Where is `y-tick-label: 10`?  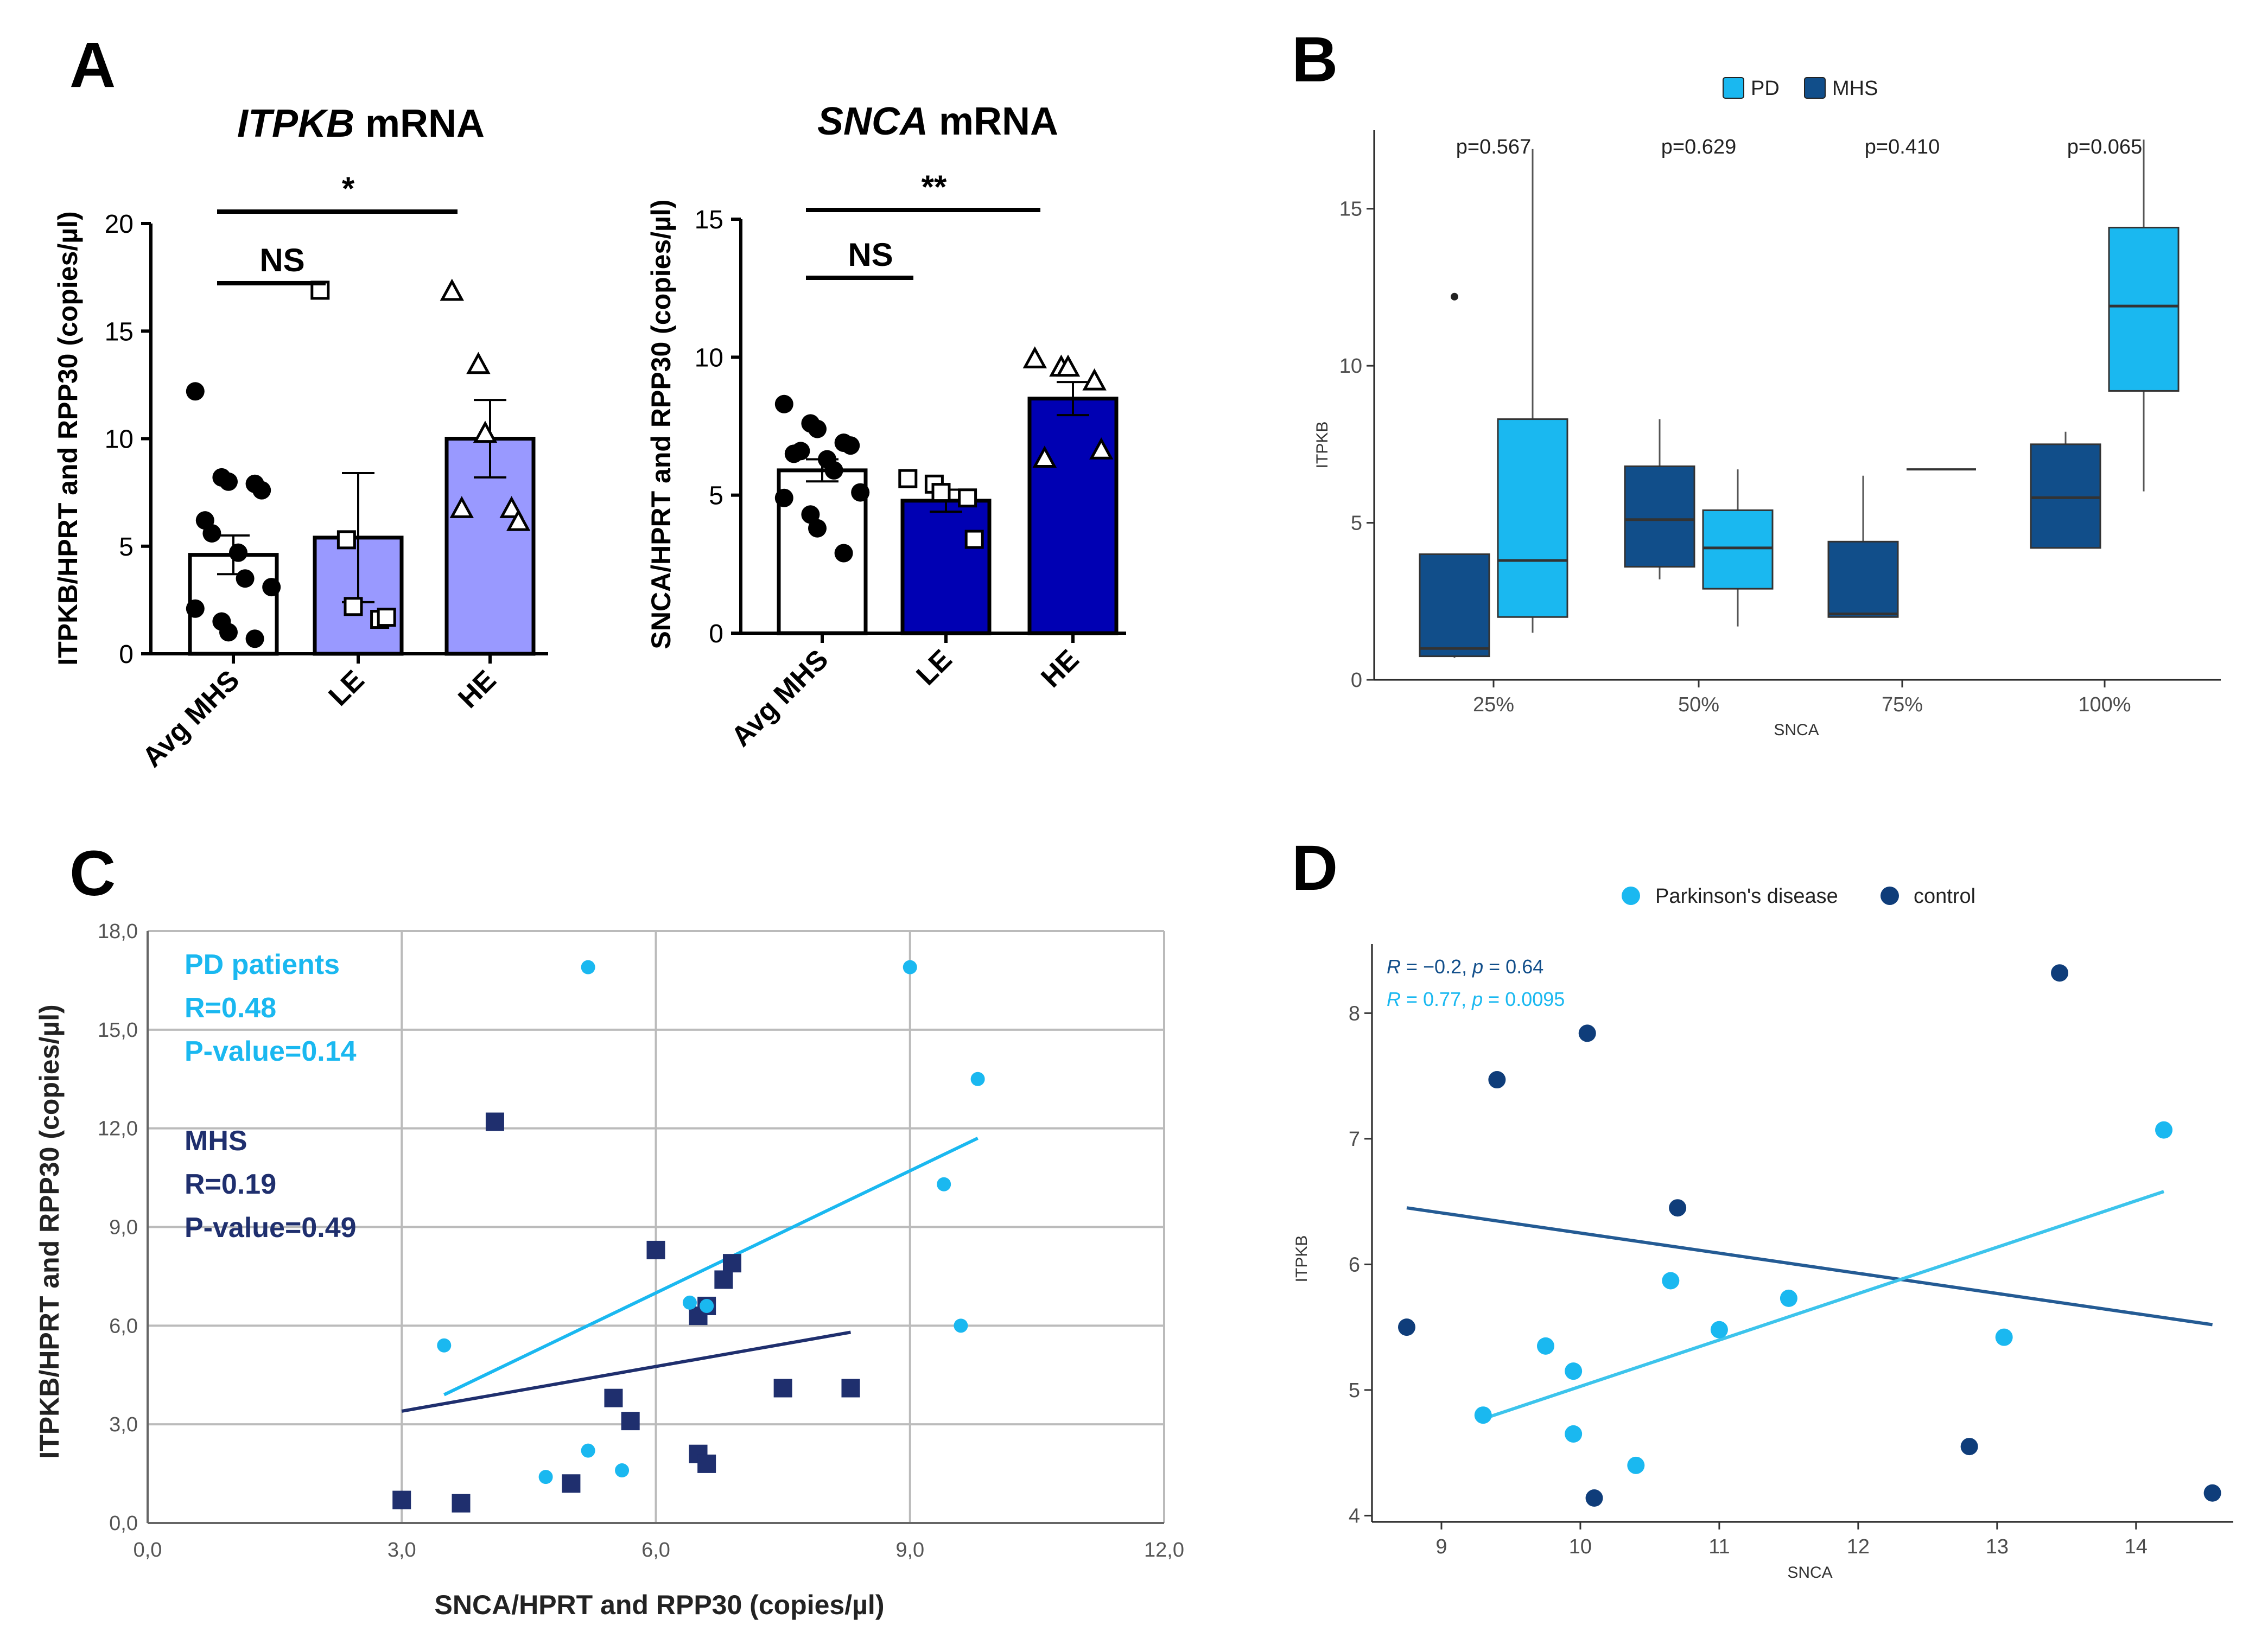
y-tick-label: 10 is located at coordinates (709, 357).